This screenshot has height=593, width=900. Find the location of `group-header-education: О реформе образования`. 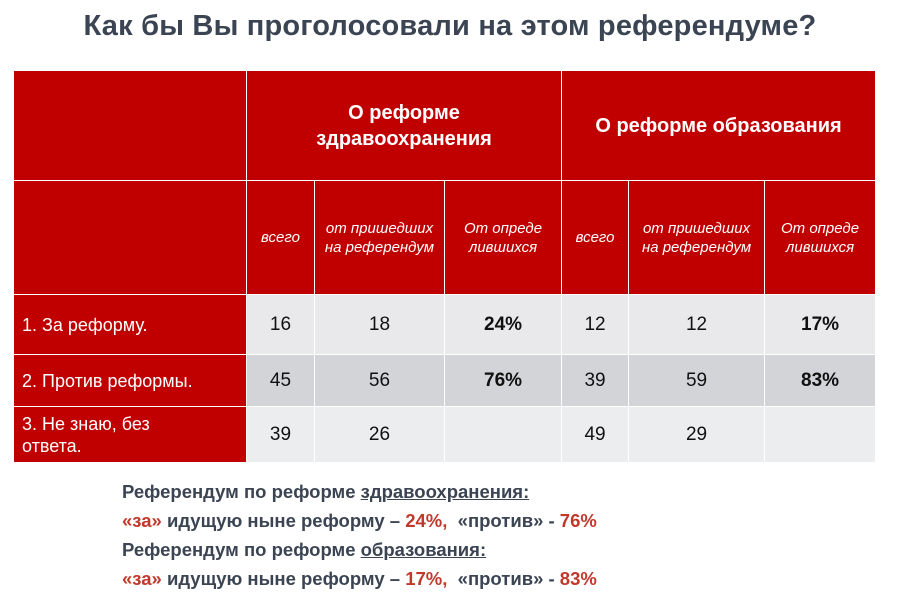

group-header-education: О реформе образования is located at coordinates (719, 125).